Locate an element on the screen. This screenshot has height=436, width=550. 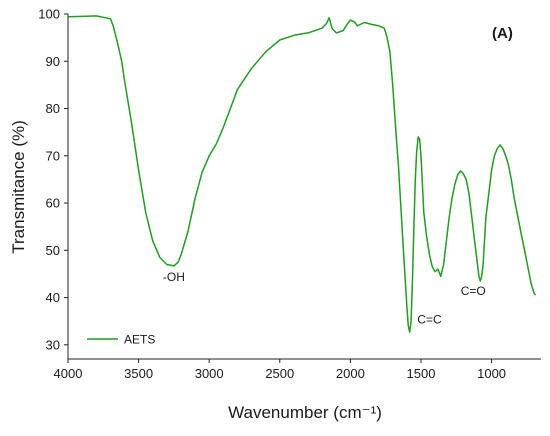
x-tick-label: 4000 is located at coordinates (68, 373).